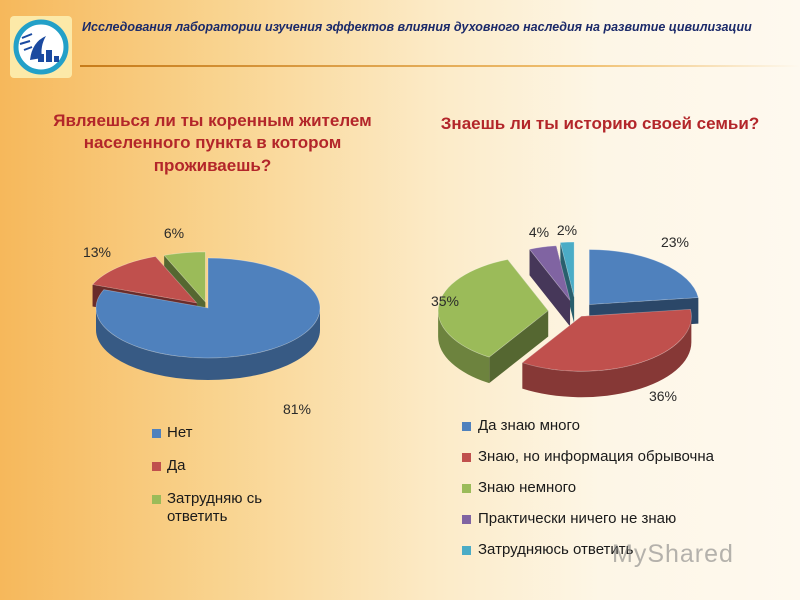 The image size is (800, 600). Describe the element at coordinates (527, 487) in the screenshot. I see `legend-label: Знаю немного` at that location.